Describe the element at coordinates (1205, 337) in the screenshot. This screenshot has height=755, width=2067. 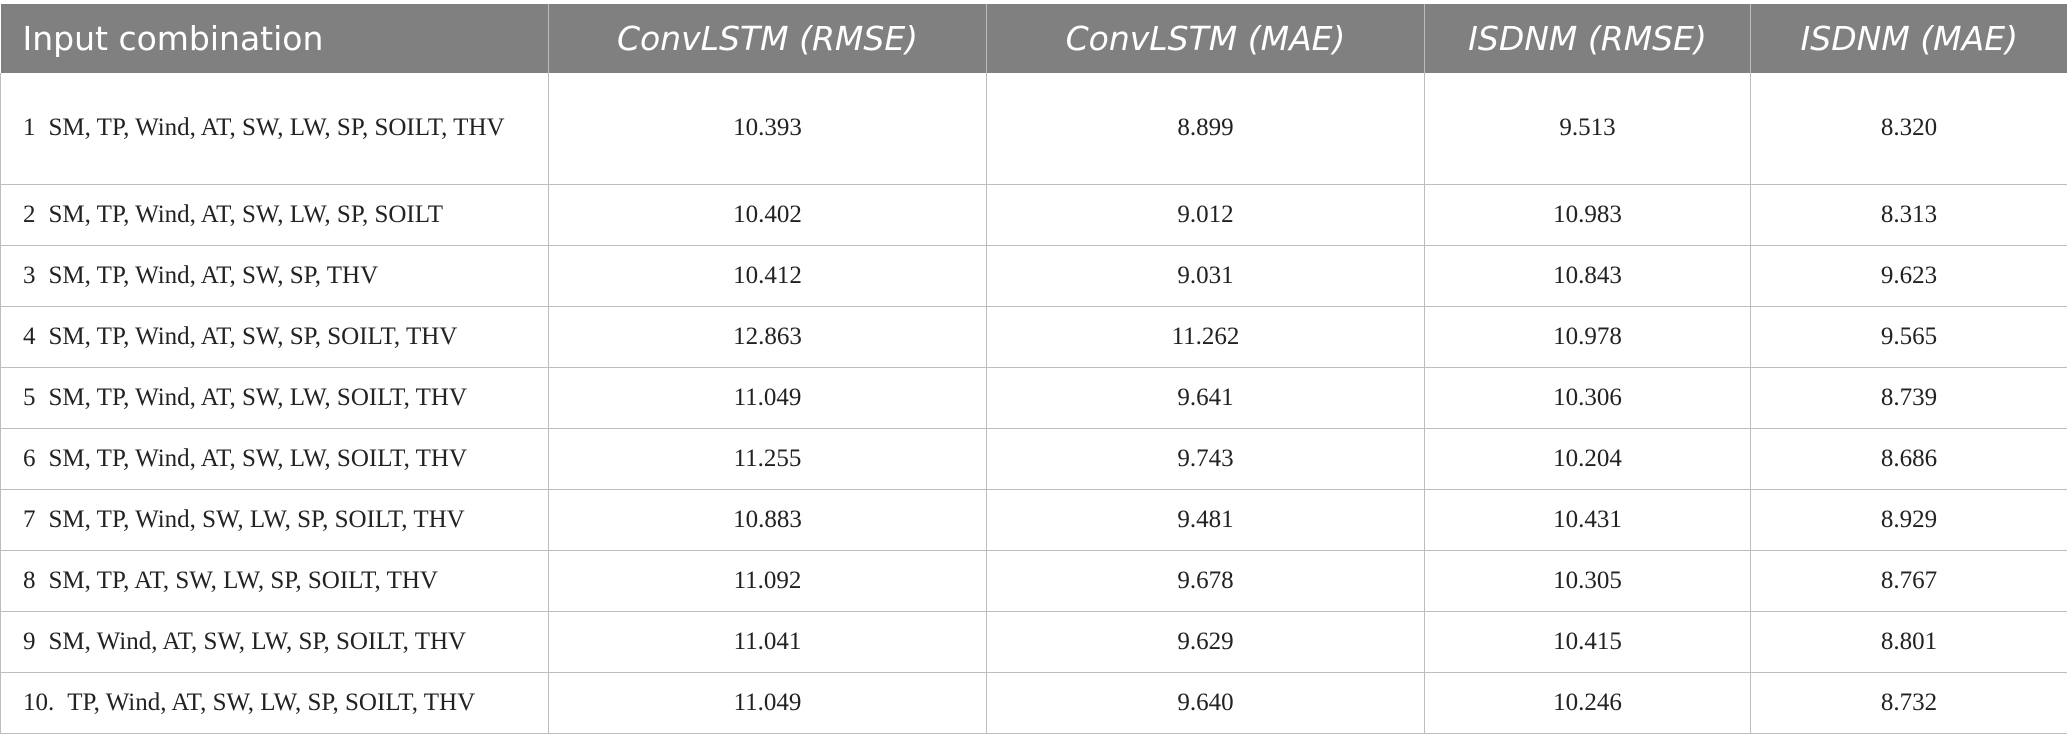
I see `convlstm-mae-cell: 11.262` at that location.